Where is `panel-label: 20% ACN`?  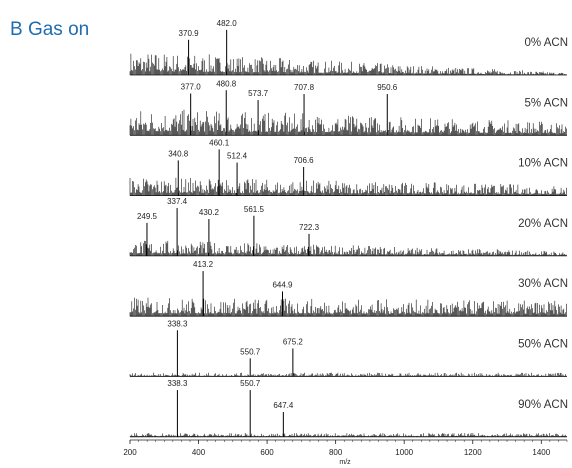
panel-label: 20% ACN is located at coordinates (543, 224).